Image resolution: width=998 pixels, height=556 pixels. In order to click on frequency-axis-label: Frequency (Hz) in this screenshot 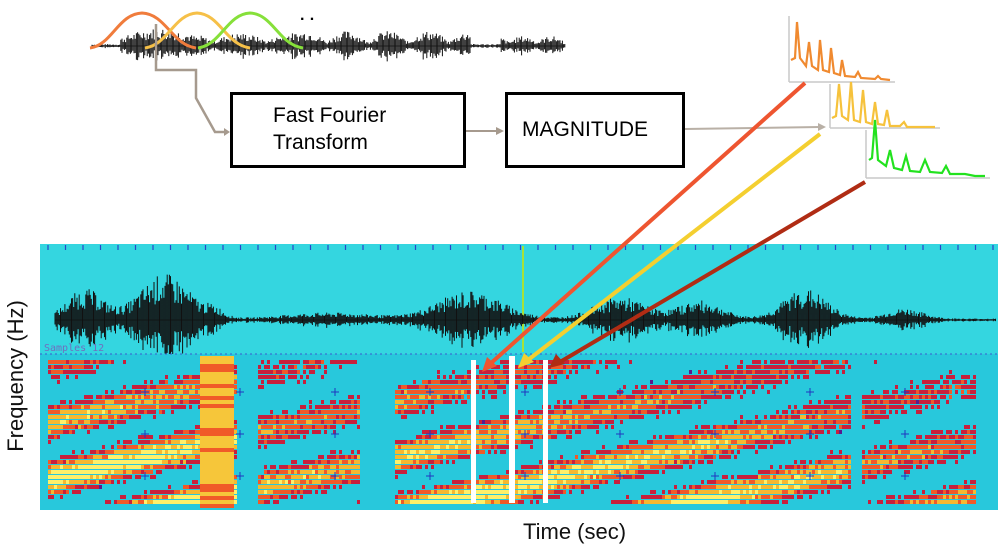, I will do `click(15, 376)`.